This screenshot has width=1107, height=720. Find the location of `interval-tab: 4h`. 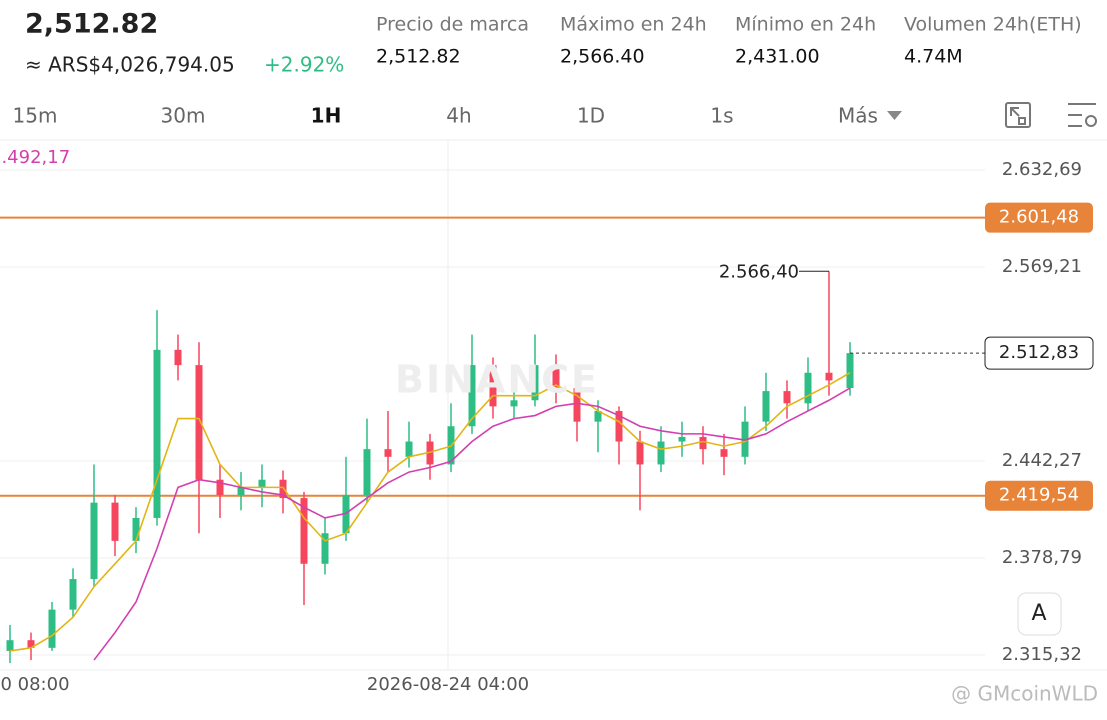

interval-tab: 4h is located at coordinates (458, 116).